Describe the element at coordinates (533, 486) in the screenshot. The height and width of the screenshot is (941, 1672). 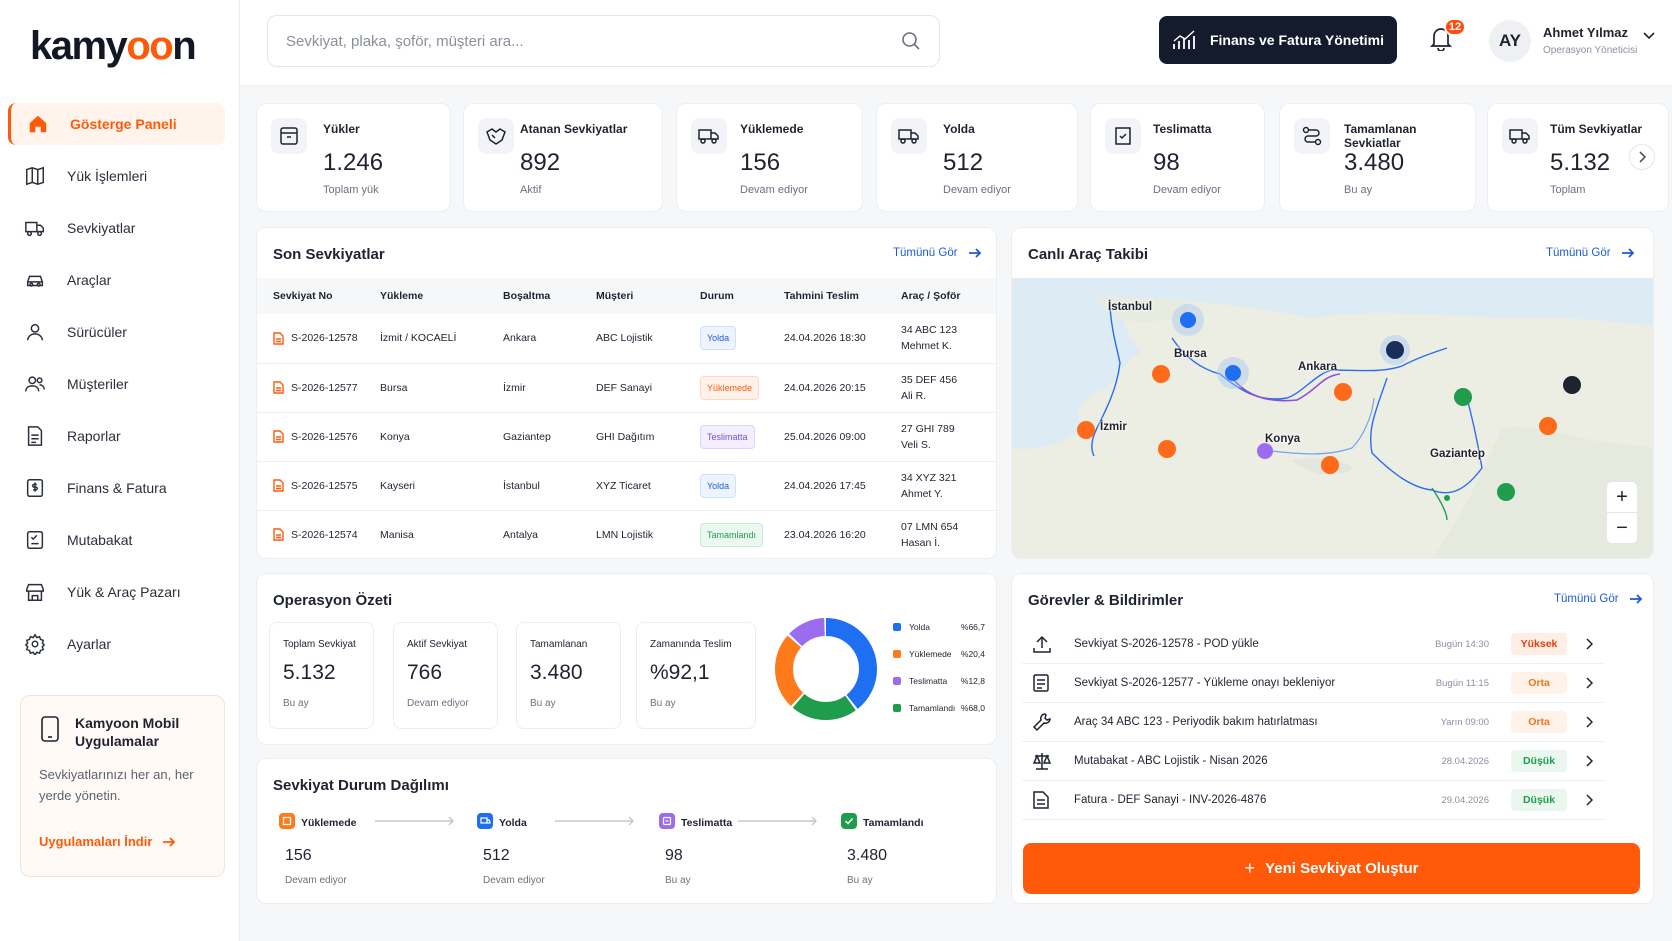
I see `unloading-cell: İstanbul` at that location.